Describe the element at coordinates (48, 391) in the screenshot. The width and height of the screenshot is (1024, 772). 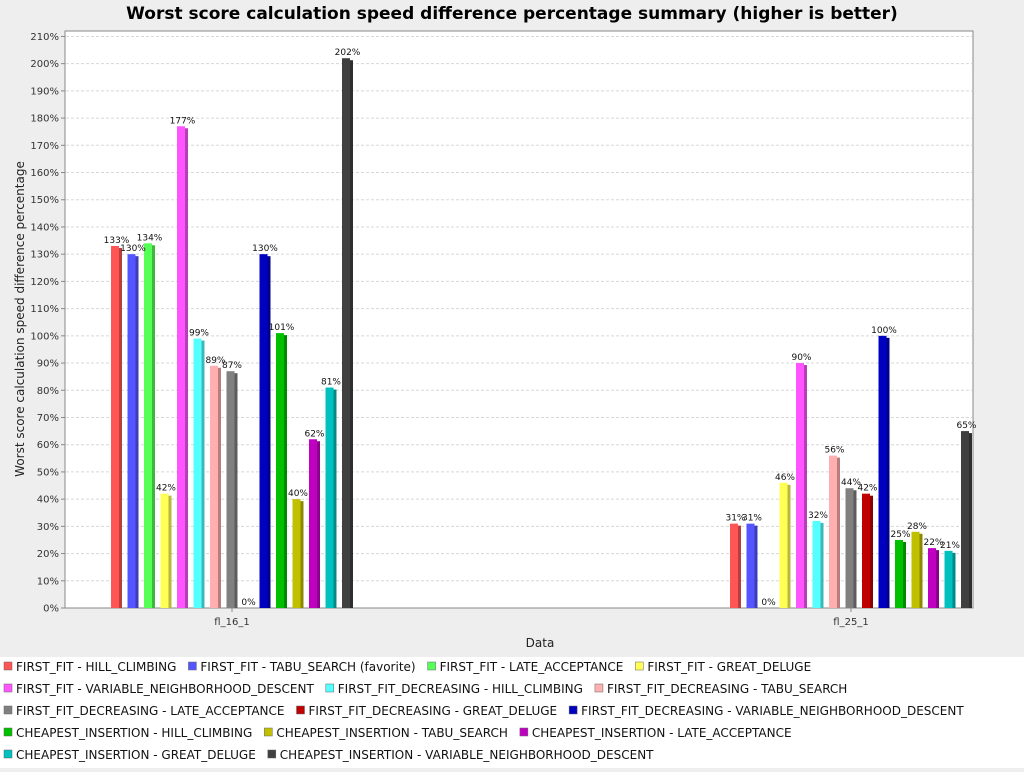
I see `y-tick-label: 80%` at that location.